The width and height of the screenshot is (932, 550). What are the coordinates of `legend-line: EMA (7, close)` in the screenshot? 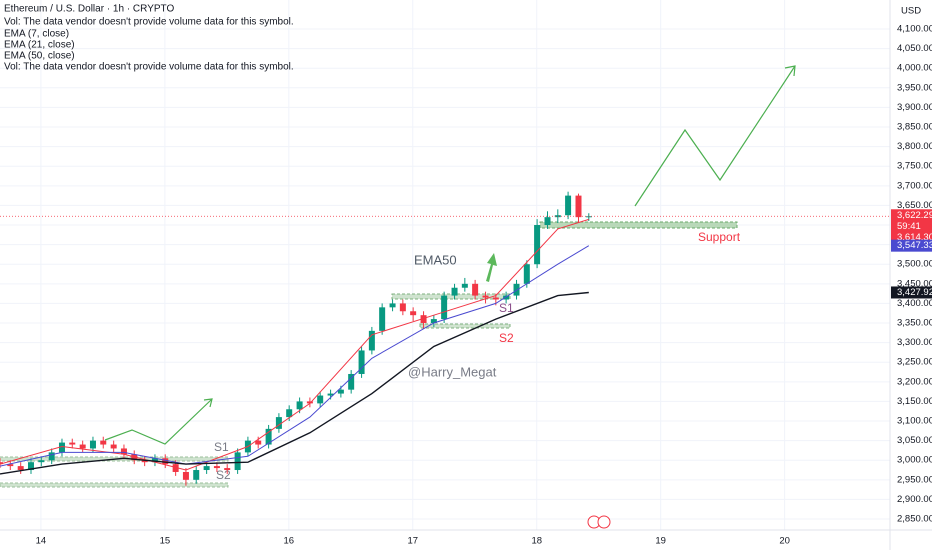 It's located at (36, 34).